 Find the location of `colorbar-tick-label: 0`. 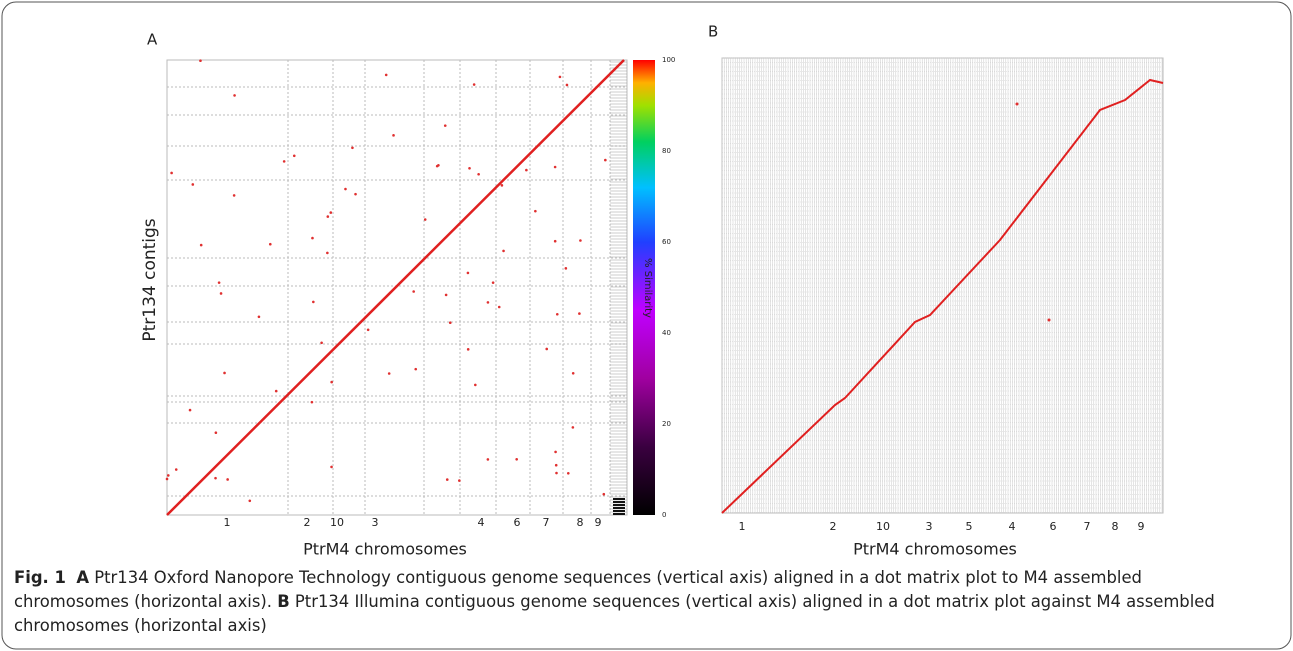

colorbar-tick-label: 0 is located at coordinates (664, 515).